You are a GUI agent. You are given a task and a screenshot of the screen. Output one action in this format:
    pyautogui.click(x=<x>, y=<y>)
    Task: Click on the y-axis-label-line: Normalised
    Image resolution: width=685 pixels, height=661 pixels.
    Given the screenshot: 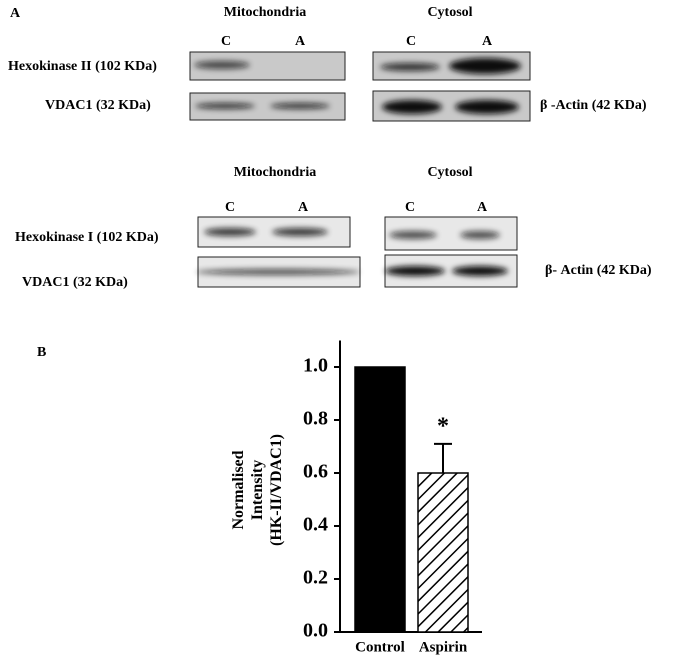 What is the action you would take?
    pyautogui.click(x=238, y=489)
    